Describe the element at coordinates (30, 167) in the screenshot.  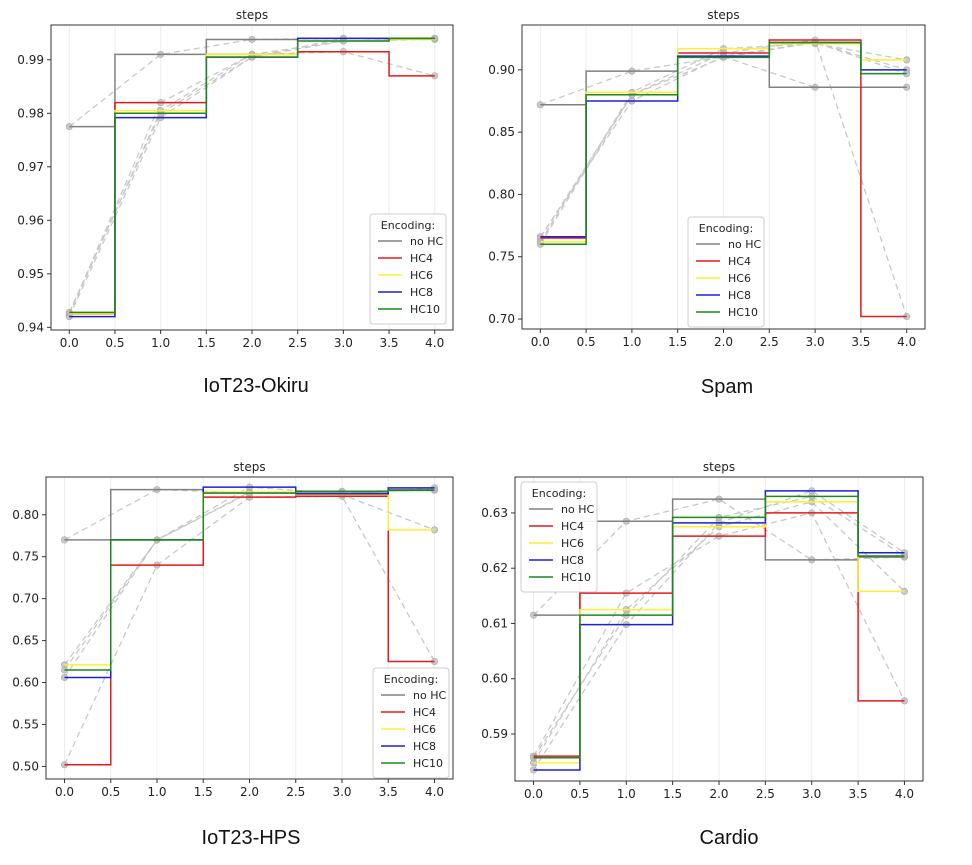
I see `y-tick-label: 0.97` at that location.